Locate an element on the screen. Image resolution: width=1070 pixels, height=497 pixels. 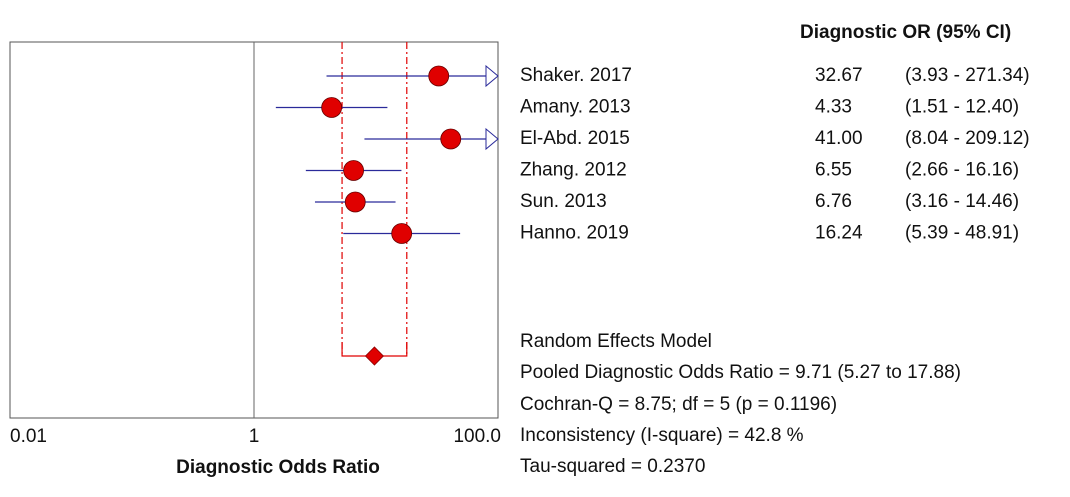
or-value: 4.33 is located at coordinates (833, 107).